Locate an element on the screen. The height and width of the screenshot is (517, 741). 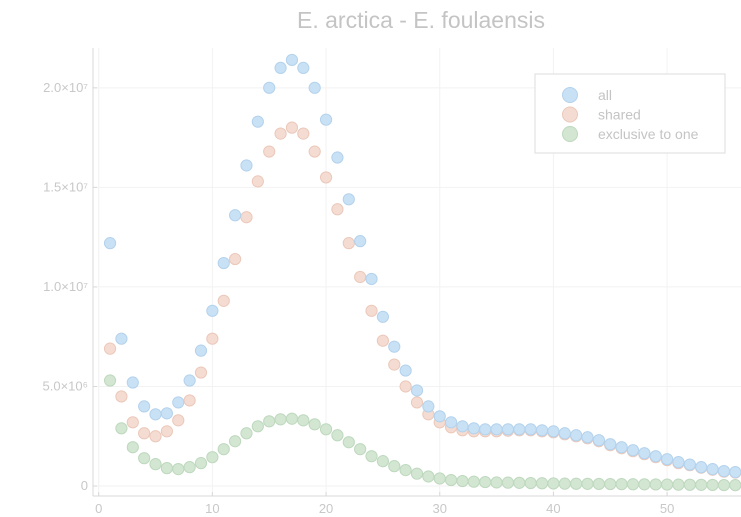
legend-items: all shared exclusive to one is located at coordinates (630, 114).